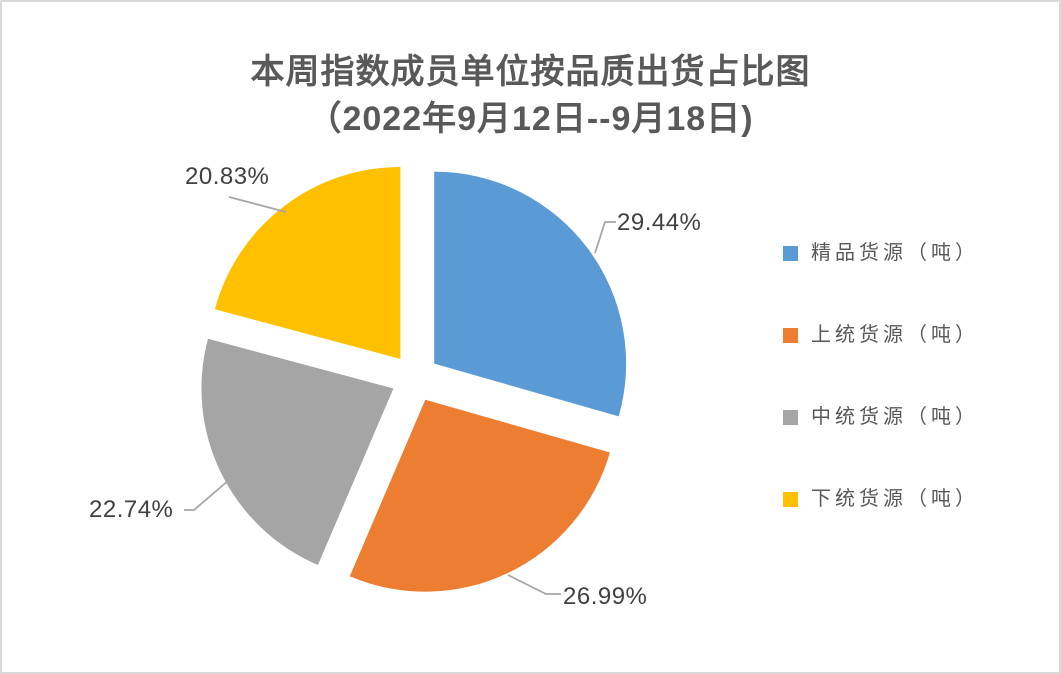 This screenshot has height=674, width=1061. Describe the element at coordinates (530, 96) in the screenshot. I see `chart-title-block: 本周指数成员单位按品质出货占比图 （2022年9月12日--9月18日)` at that location.